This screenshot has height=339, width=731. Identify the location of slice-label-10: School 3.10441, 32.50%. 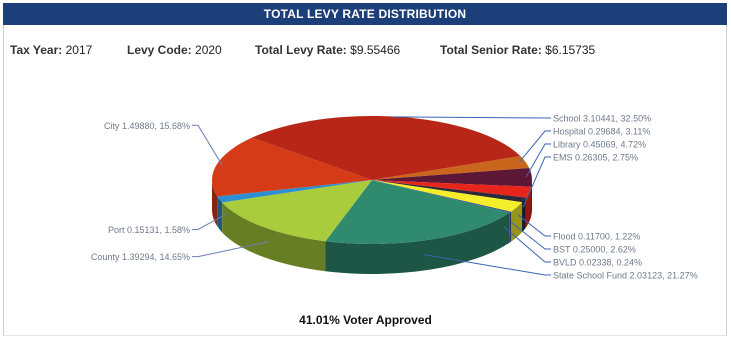
(602, 119).